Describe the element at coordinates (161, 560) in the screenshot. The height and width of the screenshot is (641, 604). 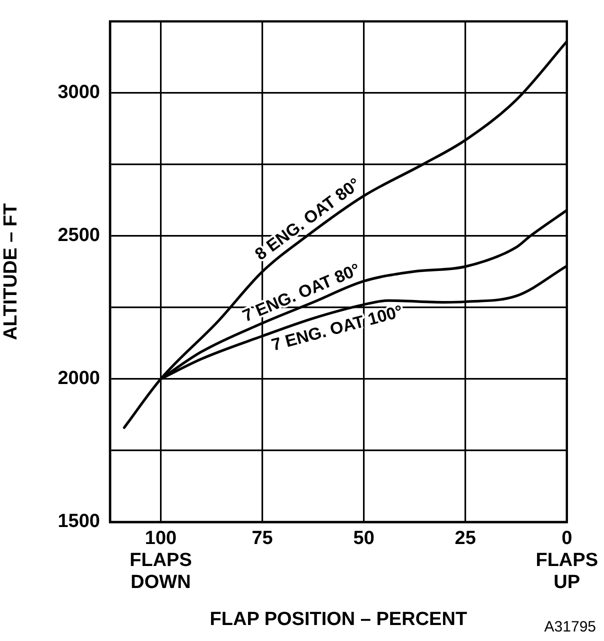
I see `x-tick-label: 100 FLAPS DOWN` at that location.